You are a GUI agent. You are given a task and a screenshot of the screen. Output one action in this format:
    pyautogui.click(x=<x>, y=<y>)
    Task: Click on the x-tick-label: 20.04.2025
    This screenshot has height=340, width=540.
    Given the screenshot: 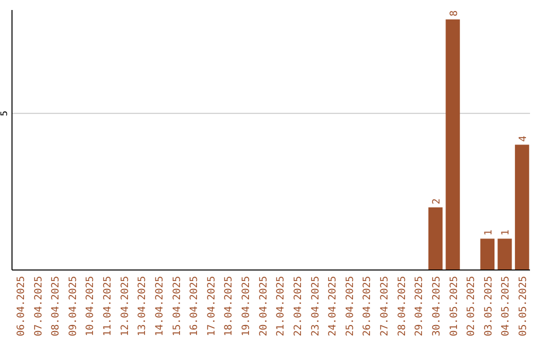 What is the action you would take?
    pyautogui.click(x=264, y=306)
    